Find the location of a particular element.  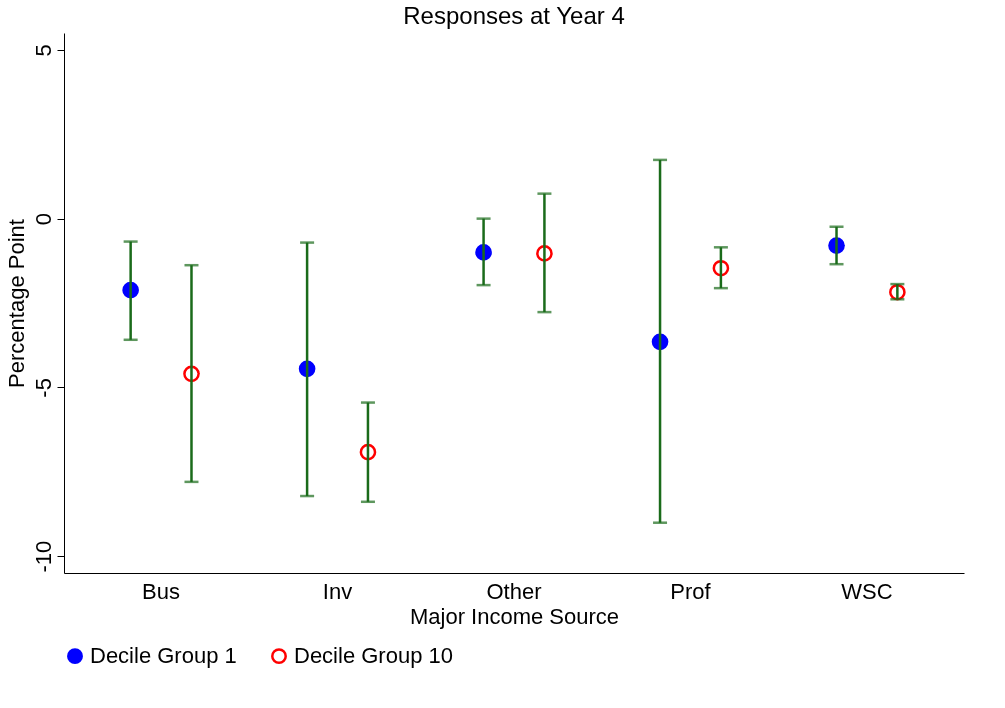

x-tick-label: Bus is located at coordinates (161, 591).